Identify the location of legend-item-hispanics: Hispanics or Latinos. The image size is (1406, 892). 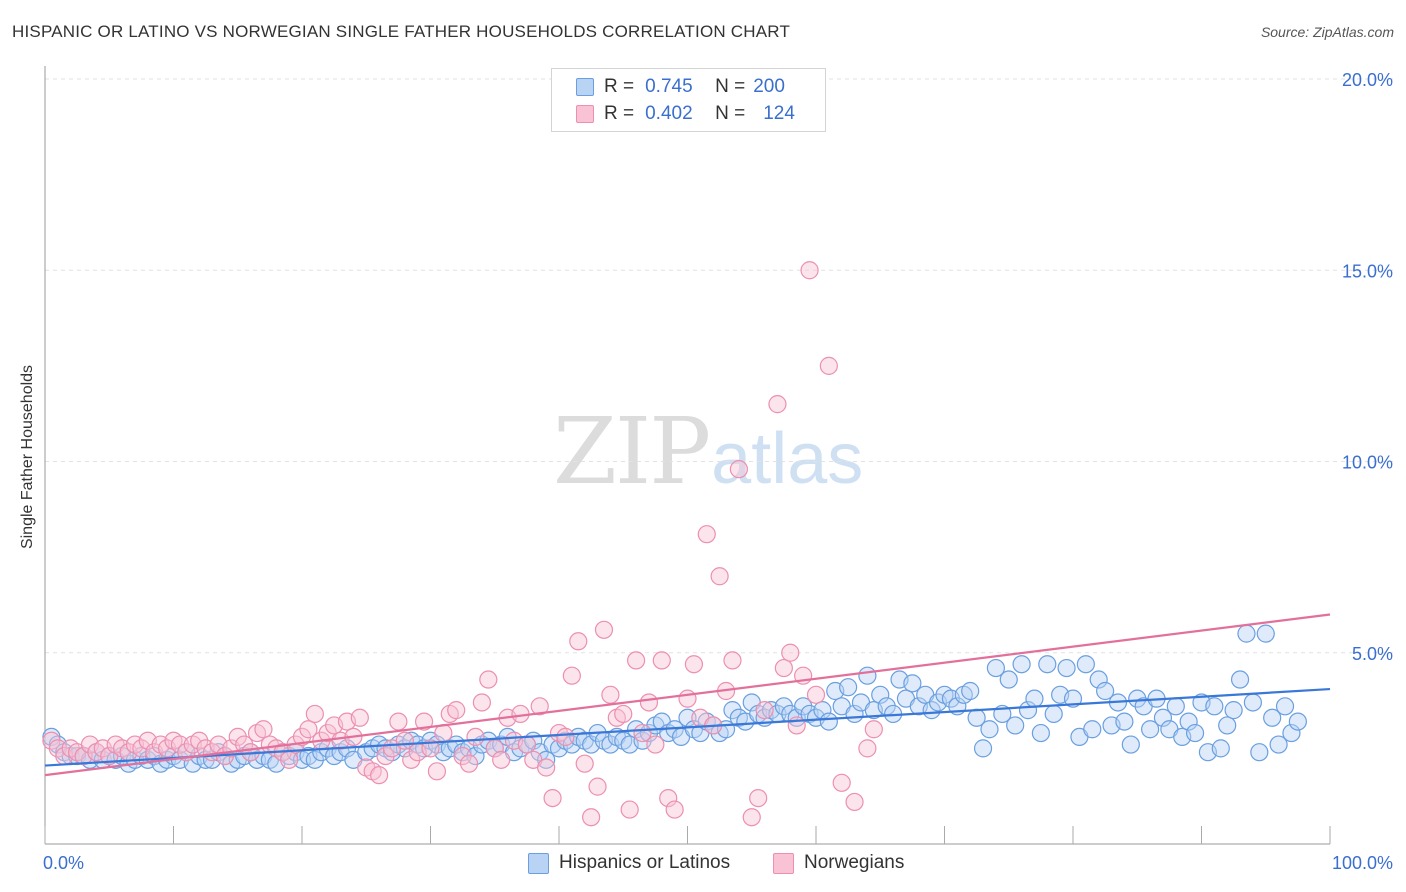
(629, 863).